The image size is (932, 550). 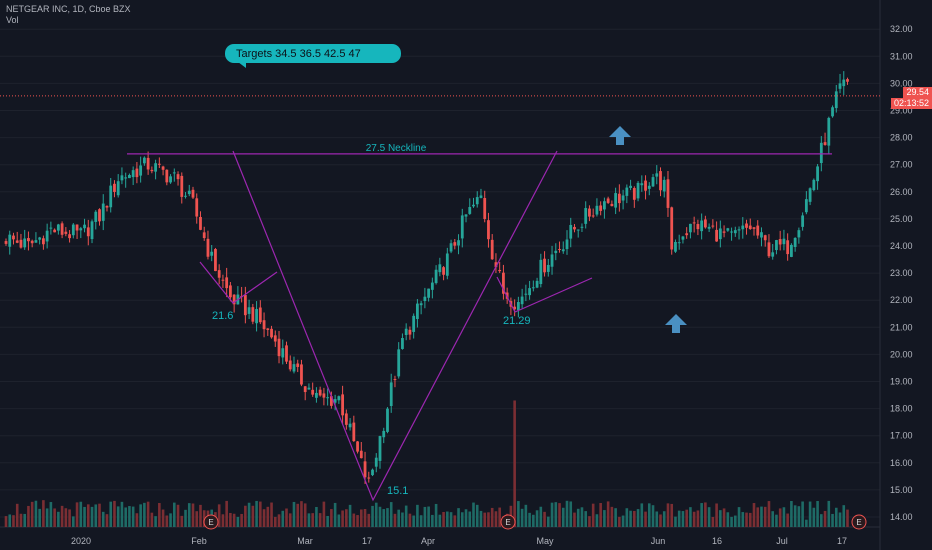 What do you see at coordinates (901, 219) in the screenshot?
I see `y-tick-label: 25.00` at bounding box center [901, 219].